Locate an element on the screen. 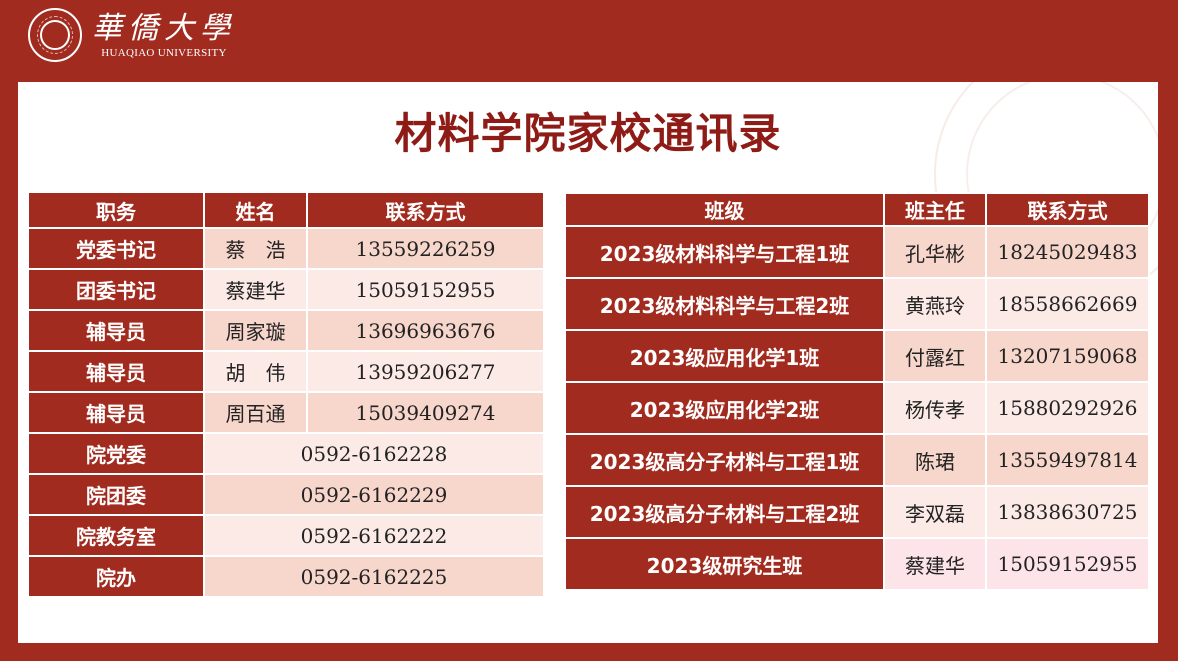 This screenshot has height=661, width=1178. phone-cell: 0592-6162225 is located at coordinates (374, 576).